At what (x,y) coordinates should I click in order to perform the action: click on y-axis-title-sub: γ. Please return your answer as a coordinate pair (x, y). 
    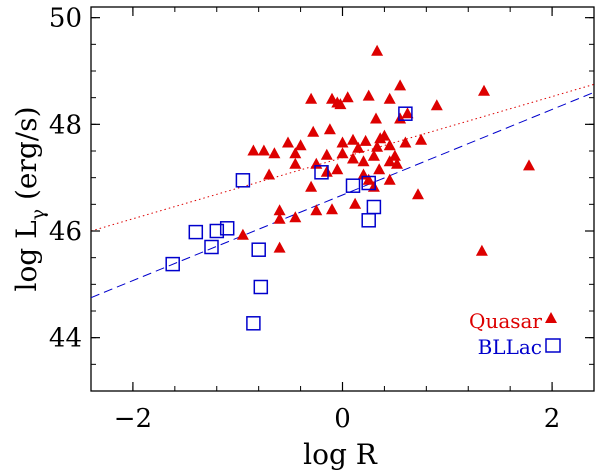
    Looking at the image, I should click on (38, 214).